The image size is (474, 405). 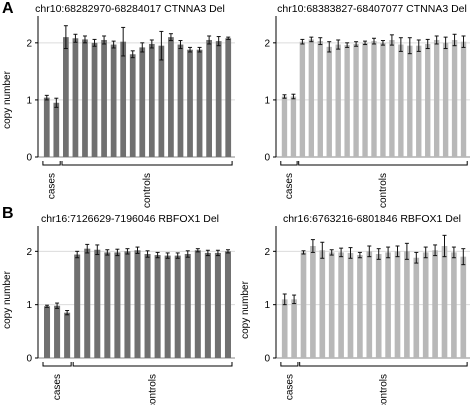 What do you see at coordinates (130, 9) in the screenshot?
I see `chart-title: chr10:68282970-68284017 CTNNA3 Del` at bounding box center [130, 9].